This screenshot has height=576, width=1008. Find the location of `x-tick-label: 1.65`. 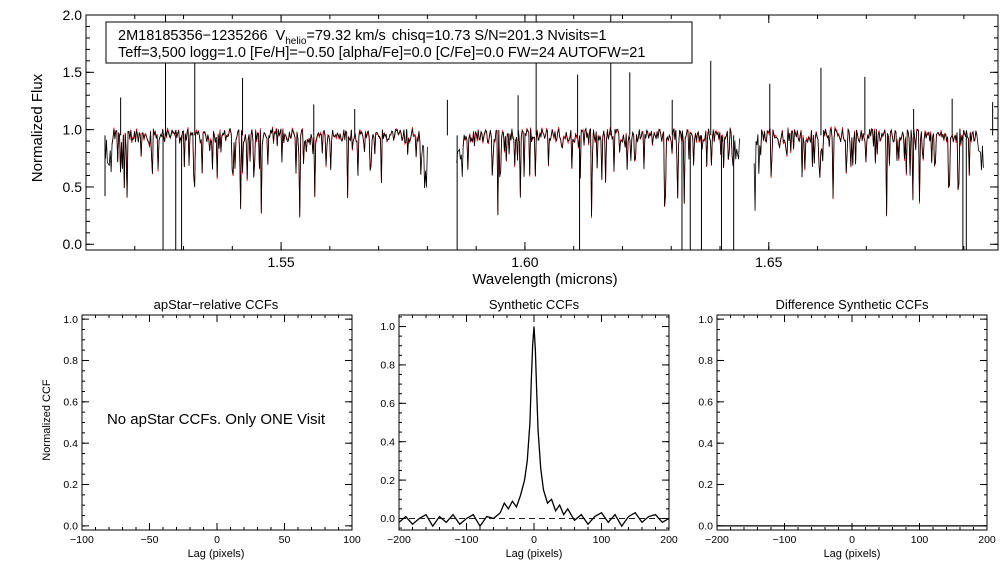

x-tick-label: 1.65 is located at coordinates (768, 262).